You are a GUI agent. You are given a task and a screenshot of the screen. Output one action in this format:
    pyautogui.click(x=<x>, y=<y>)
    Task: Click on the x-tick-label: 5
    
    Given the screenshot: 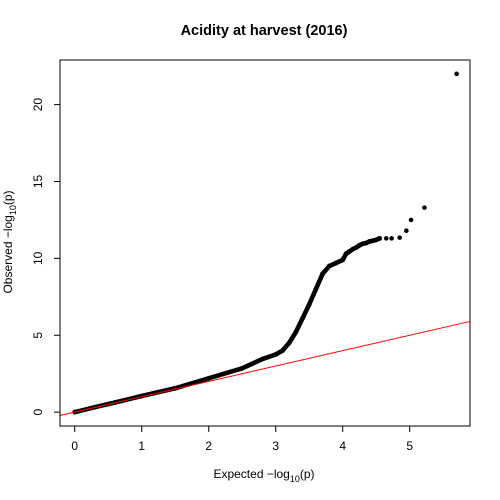 What is the action you would take?
    pyautogui.click(x=409, y=446)
    